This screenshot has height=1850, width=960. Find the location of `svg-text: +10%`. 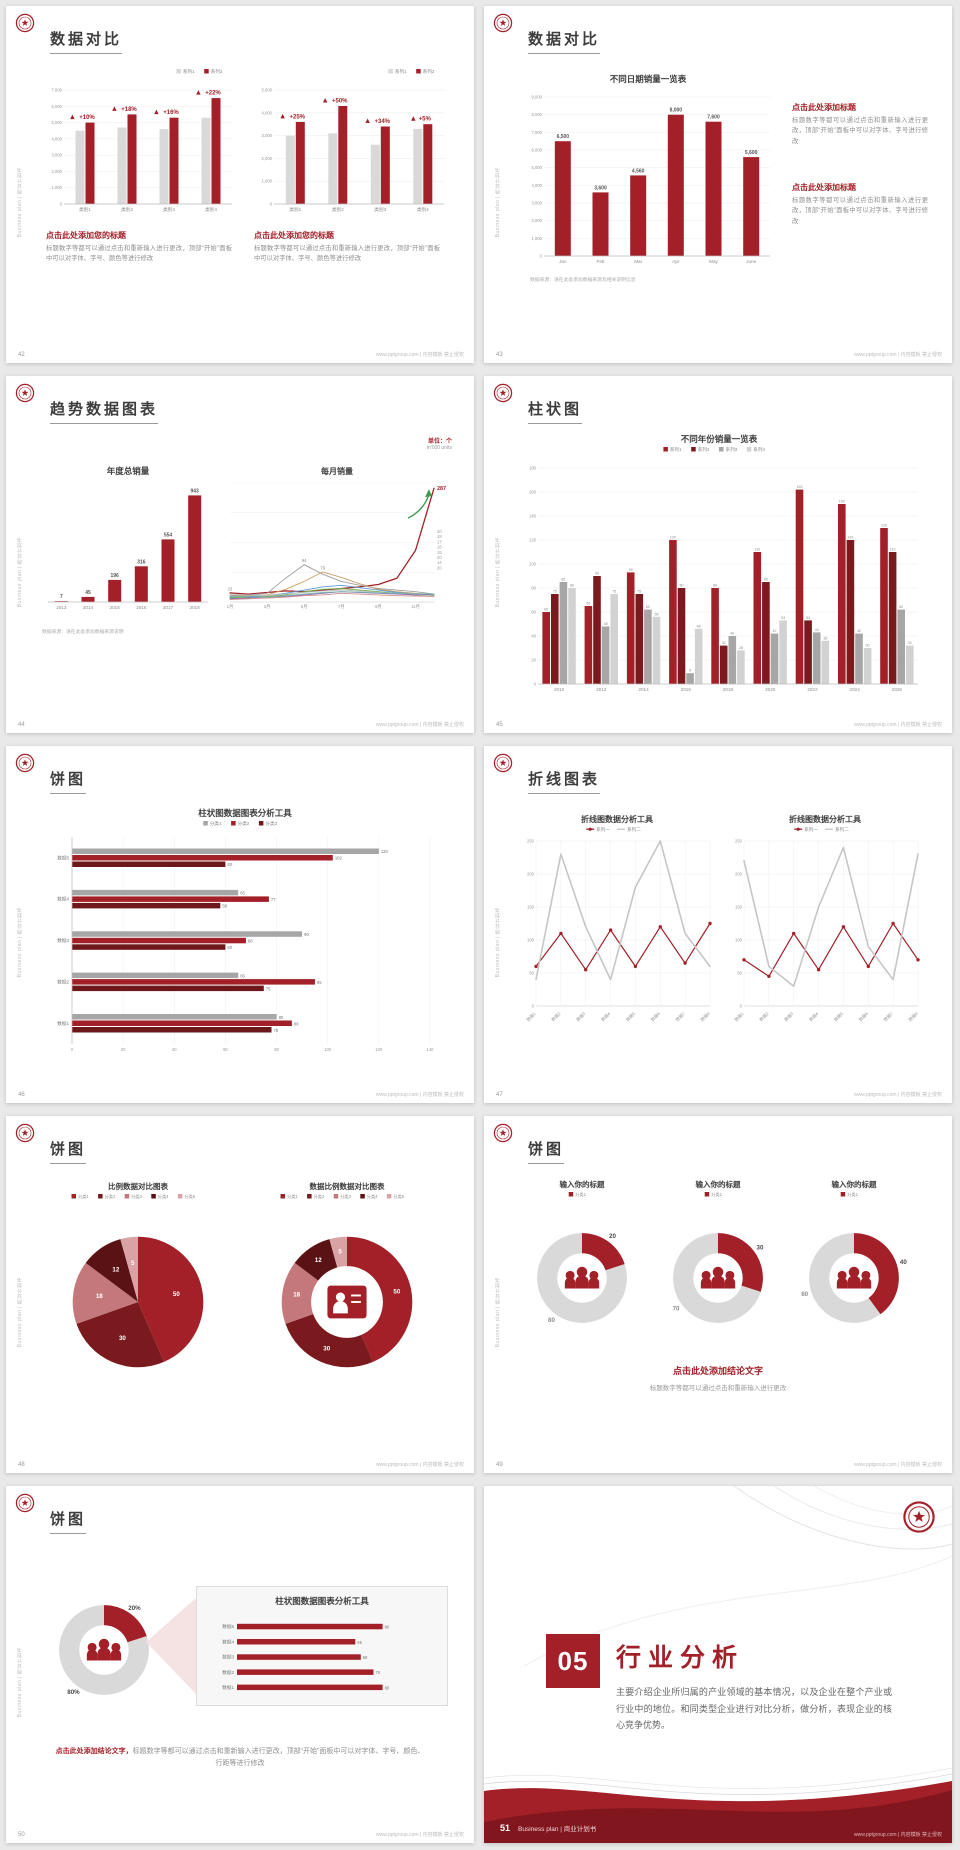

svg-text: +10% is located at coordinates (87, 118).